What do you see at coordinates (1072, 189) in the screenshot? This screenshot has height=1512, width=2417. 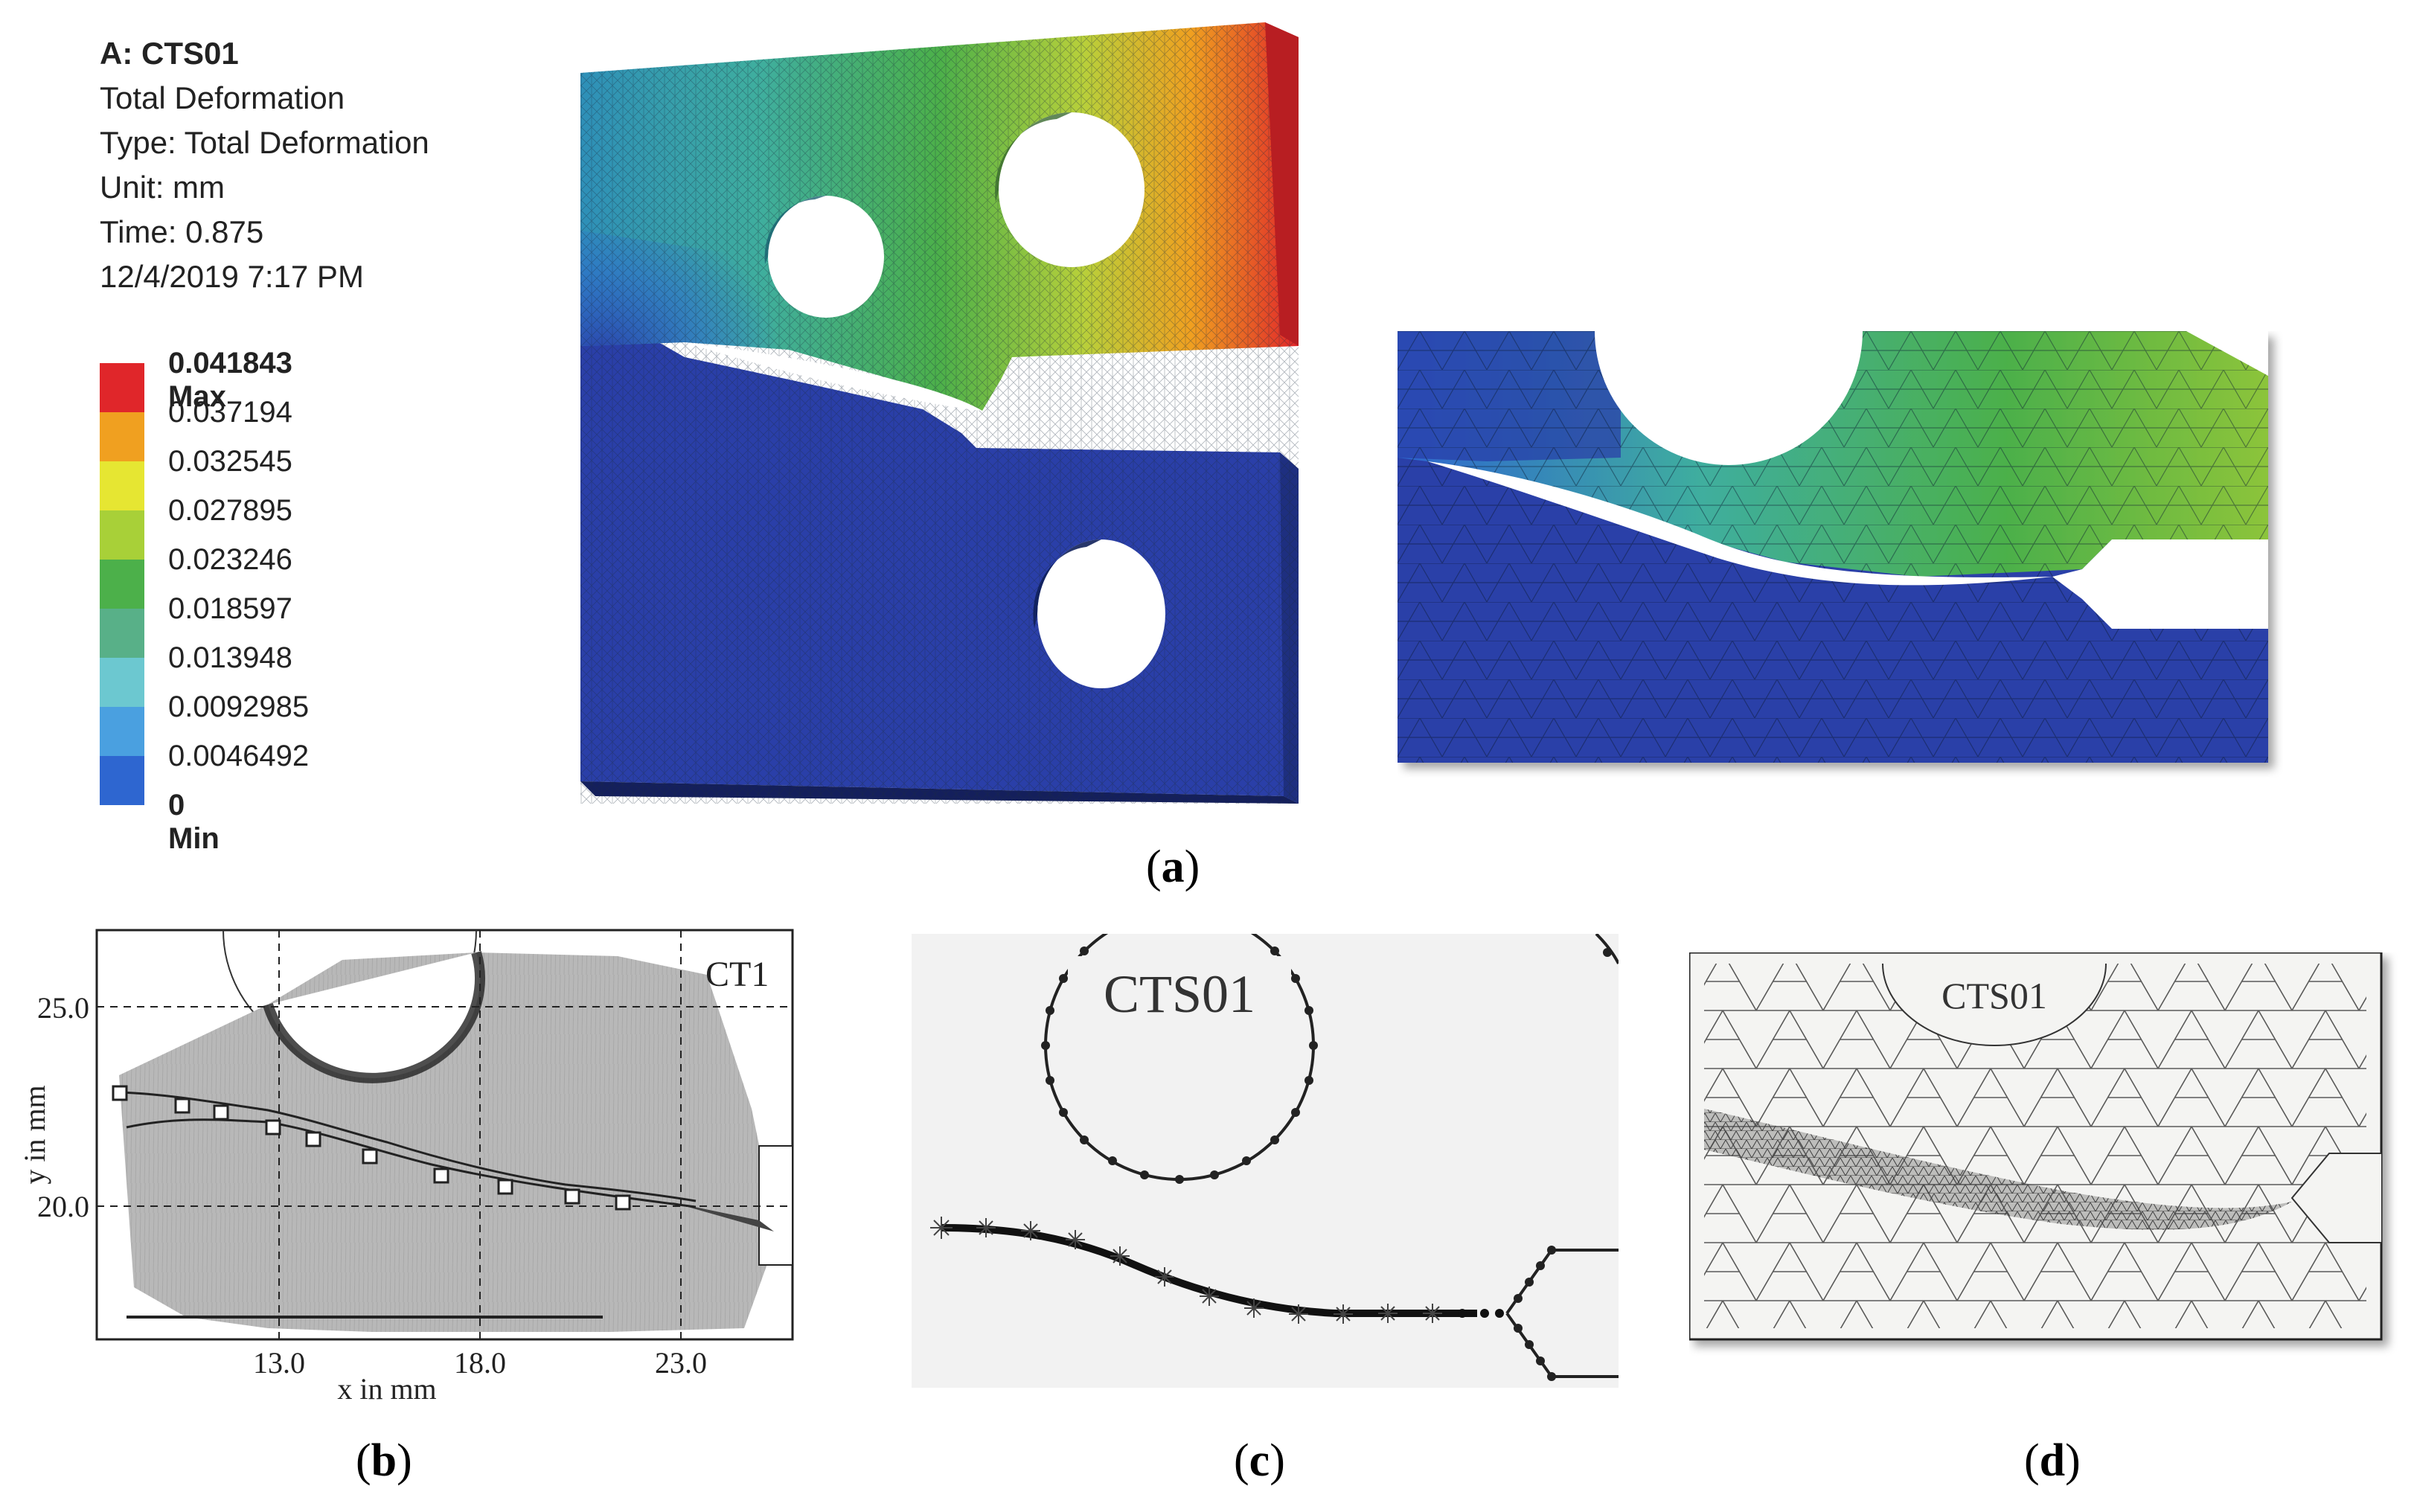 I see `upper-right-hole` at bounding box center [1072, 189].